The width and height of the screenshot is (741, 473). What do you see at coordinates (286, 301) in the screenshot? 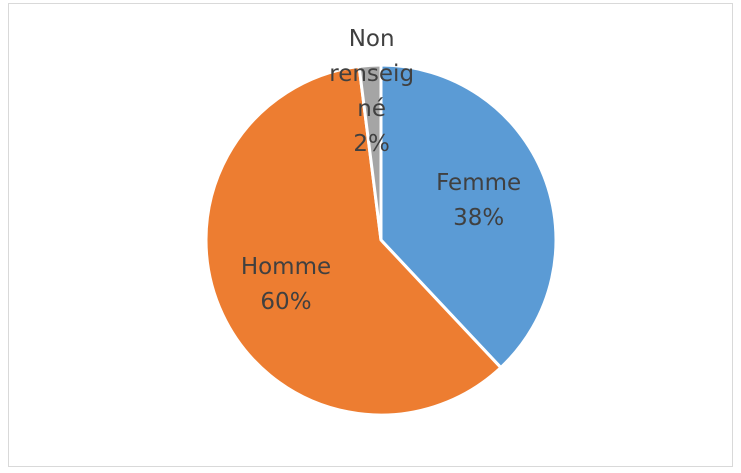
I see `value-label: 60%` at bounding box center [286, 301].